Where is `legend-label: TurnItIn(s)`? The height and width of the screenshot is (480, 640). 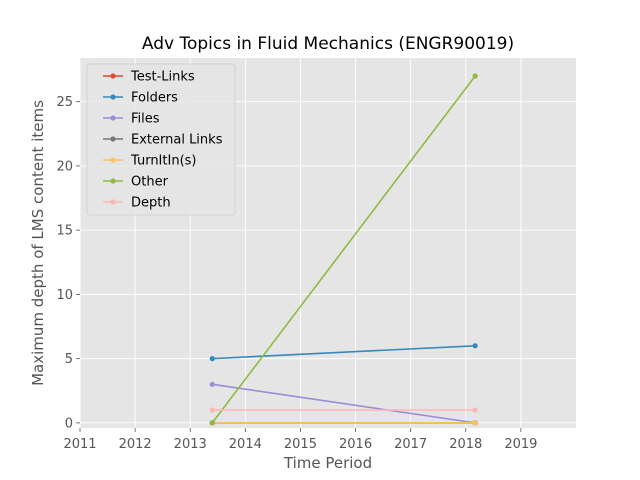
legend-label: TurnItIn(s) is located at coordinates (163, 161).